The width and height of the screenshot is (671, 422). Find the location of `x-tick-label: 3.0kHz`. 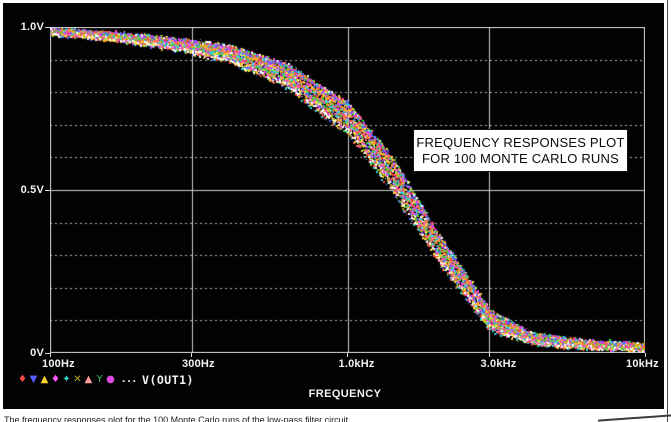

x-tick-label: 3.0kHz is located at coordinates (498, 364).